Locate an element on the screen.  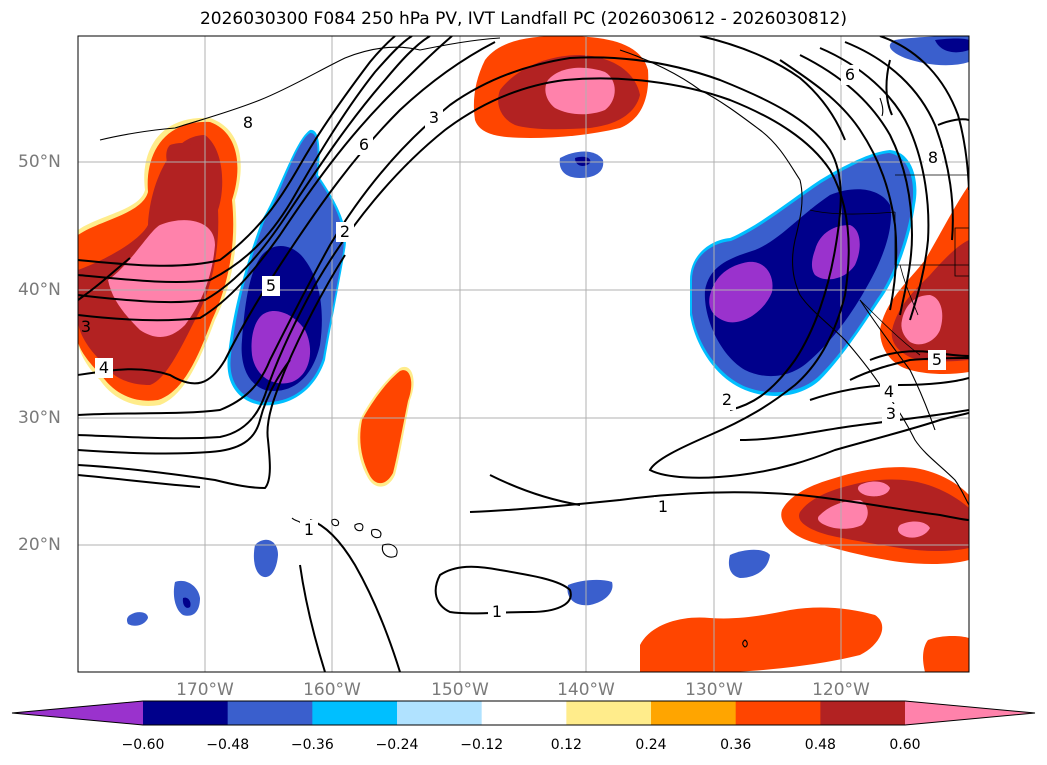
contour-label-9: 8 is located at coordinates (933, 157).